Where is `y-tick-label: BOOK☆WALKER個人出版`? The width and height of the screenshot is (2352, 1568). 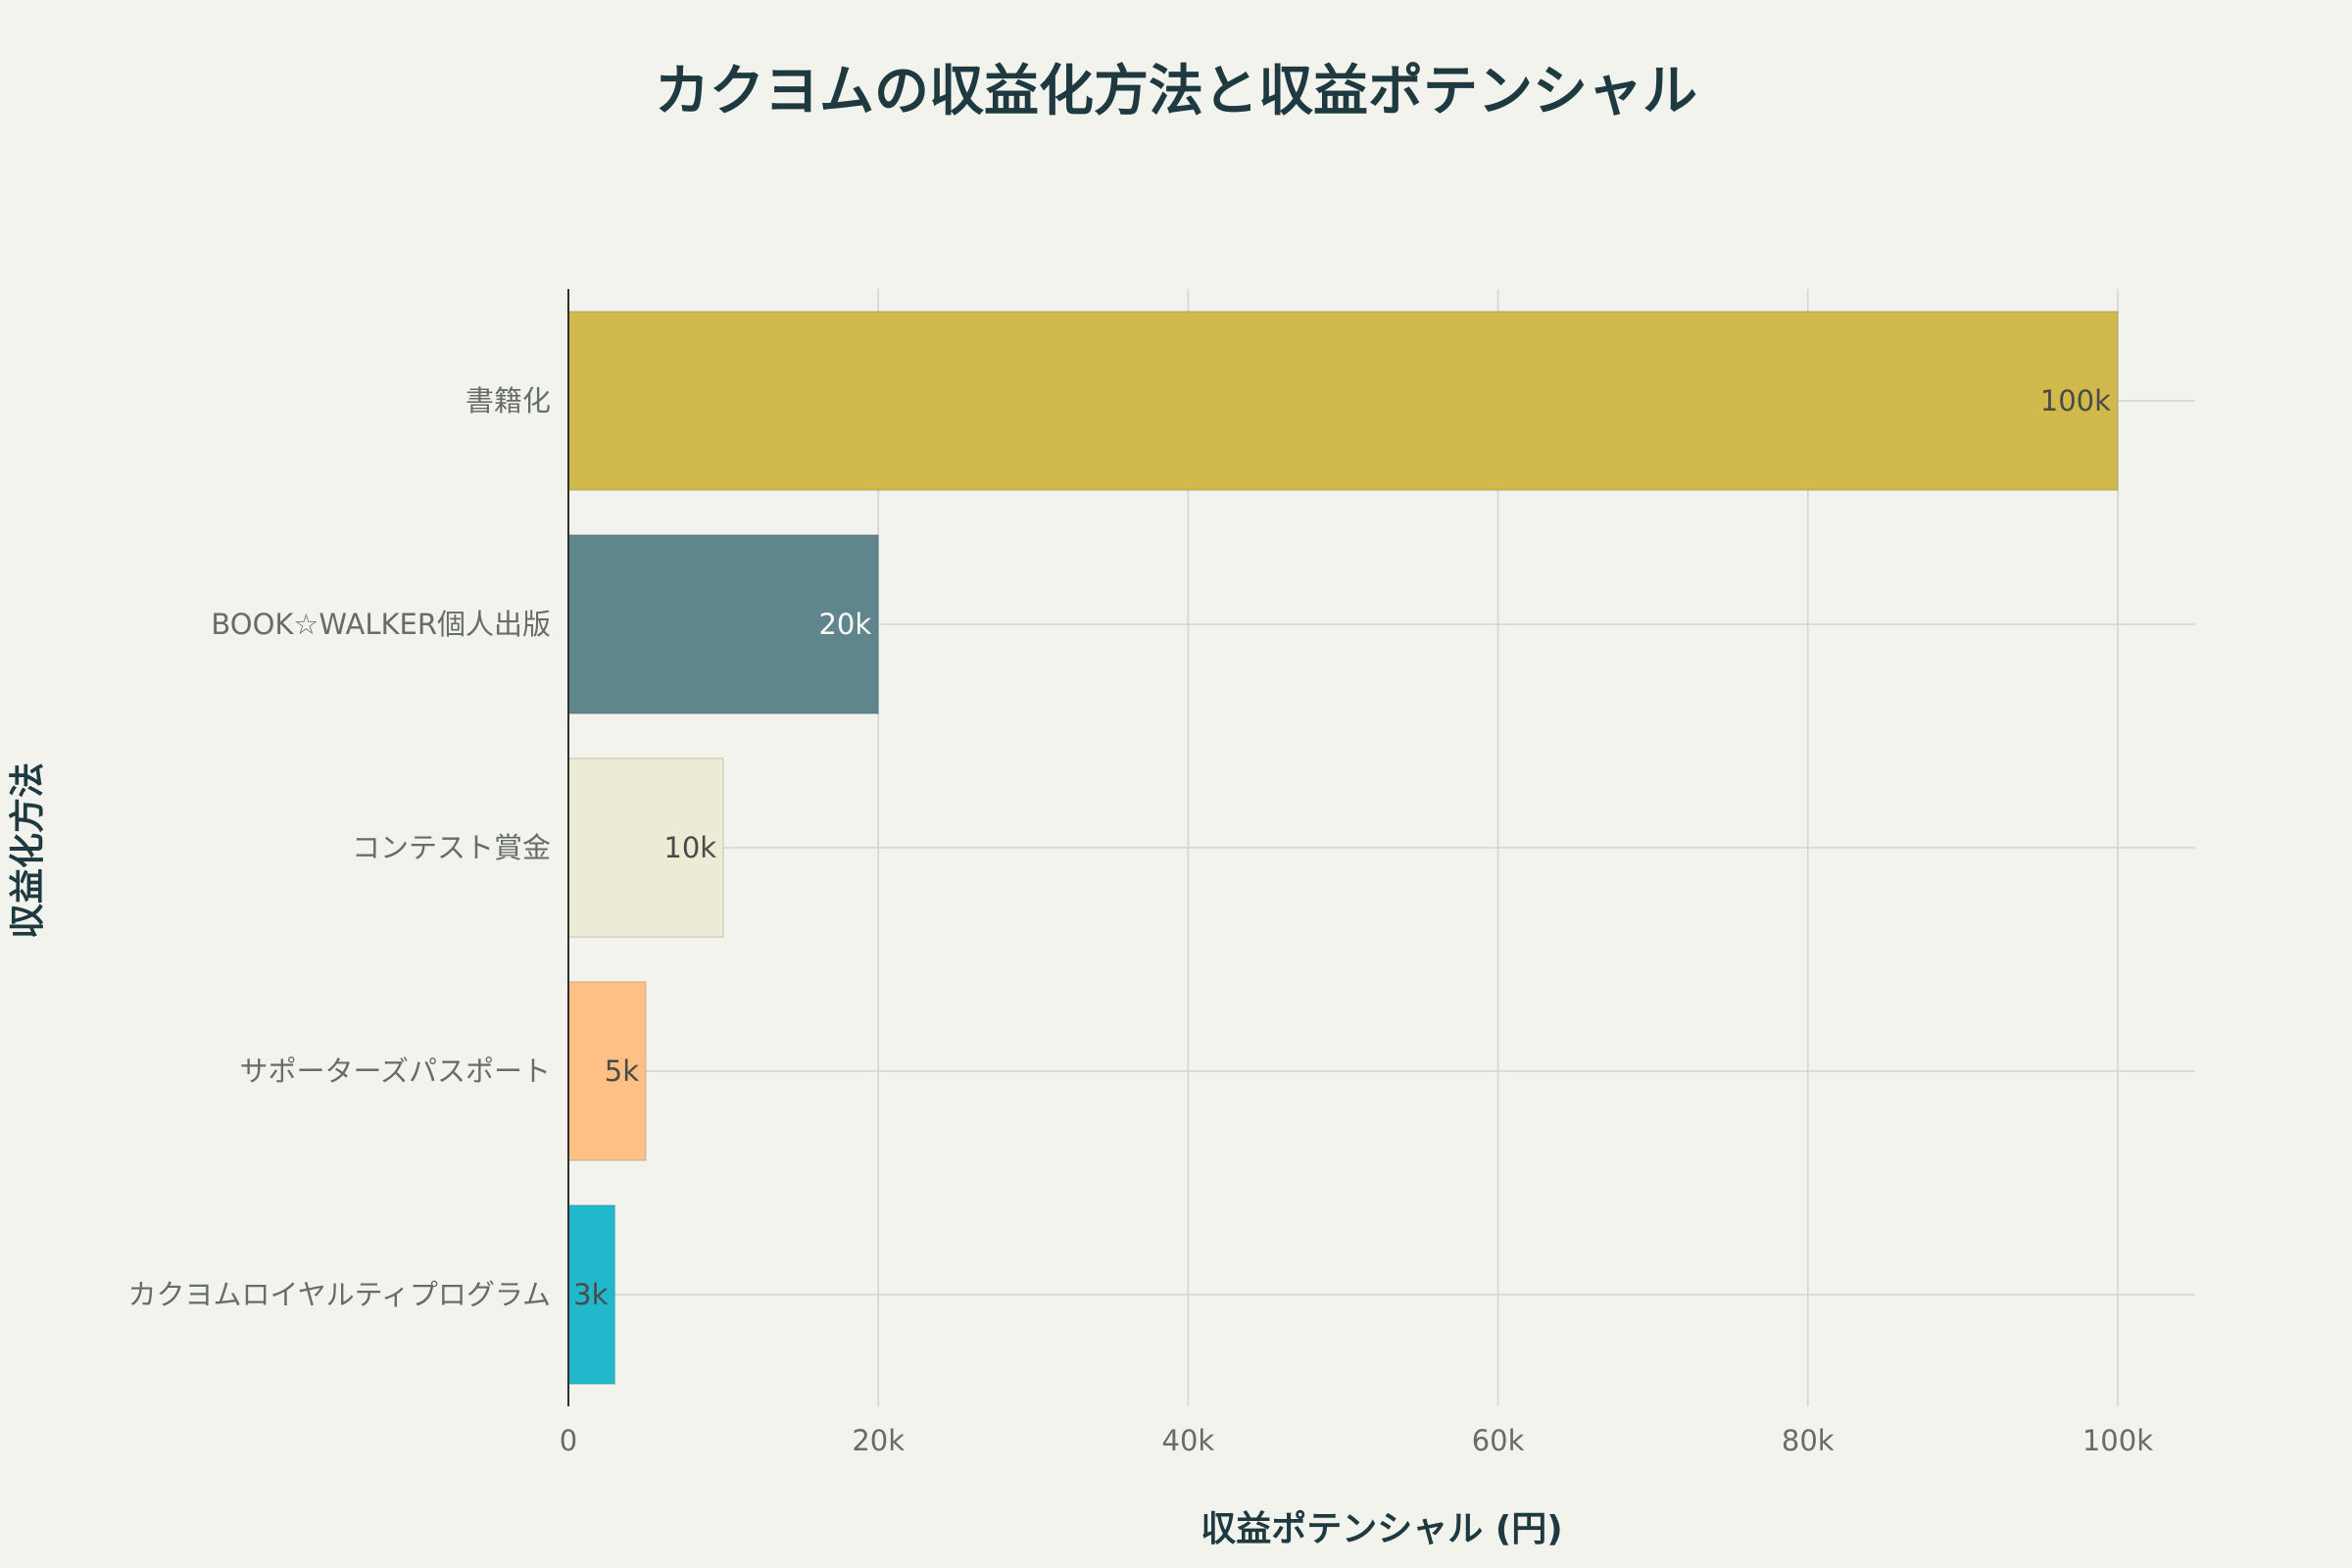 y-tick-label: BOOK☆WALKER個人出版 is located at coordinates (381, 624).